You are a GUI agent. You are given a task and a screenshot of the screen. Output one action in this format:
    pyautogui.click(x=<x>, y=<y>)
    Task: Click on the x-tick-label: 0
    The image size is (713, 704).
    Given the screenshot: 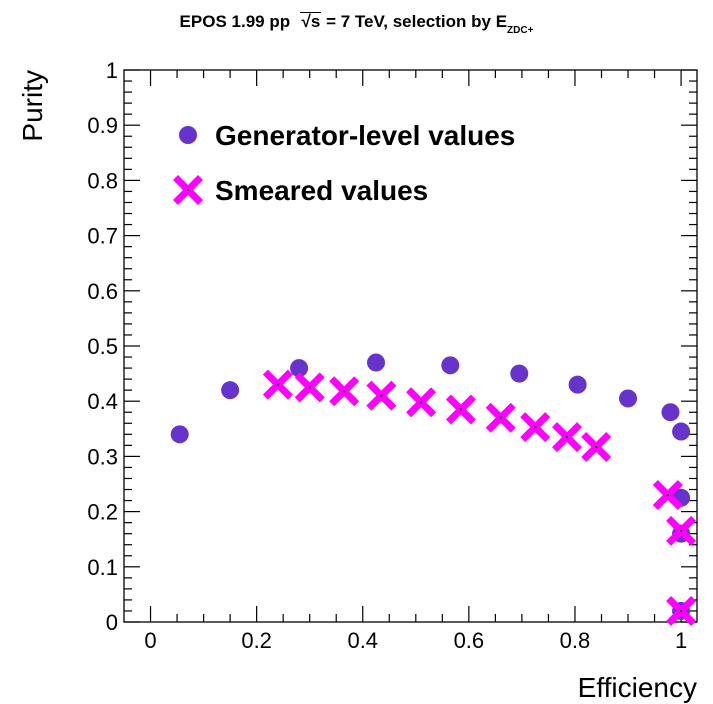 What is the action you would take?
    pyautogui.click(x=150, y=640)
    